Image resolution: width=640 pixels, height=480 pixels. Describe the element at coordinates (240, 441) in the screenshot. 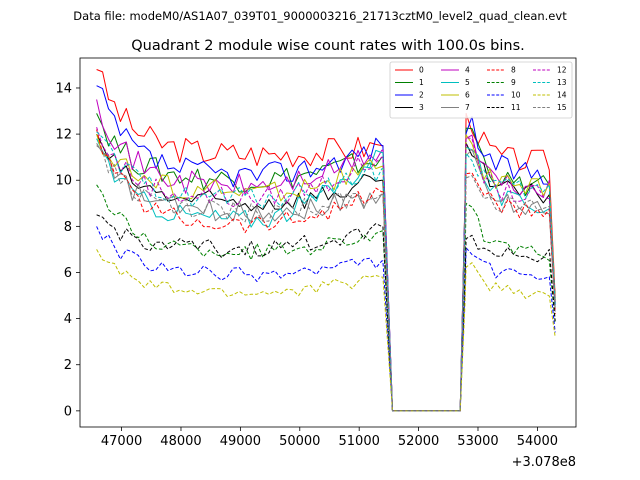

I see `x-tick-label: 49000` at that location.